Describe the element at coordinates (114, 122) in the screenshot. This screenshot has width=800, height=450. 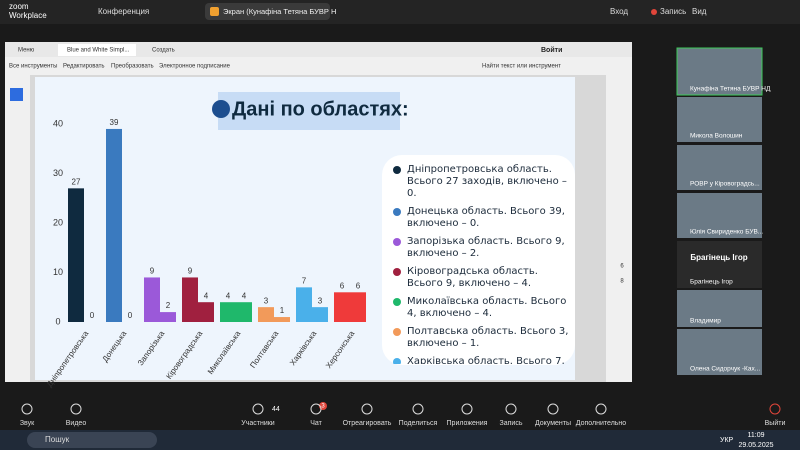
I see `data-label: 39` at that location.